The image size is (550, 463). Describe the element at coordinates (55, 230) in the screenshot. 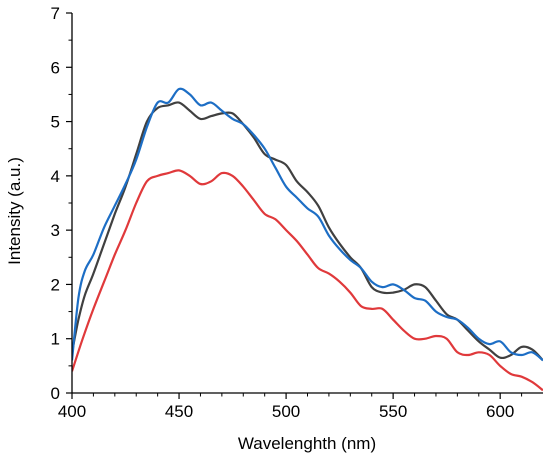

I see `y-tick-label: 3` at that location.